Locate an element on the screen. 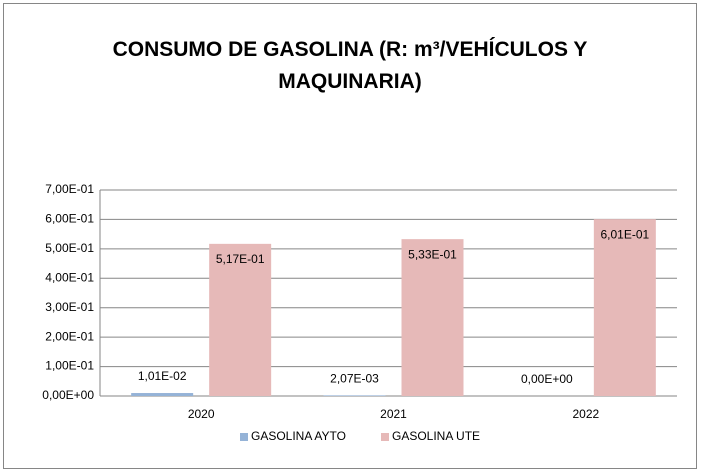  y-tick-label: 3,00E-01 is located at coordinates (69, 307).